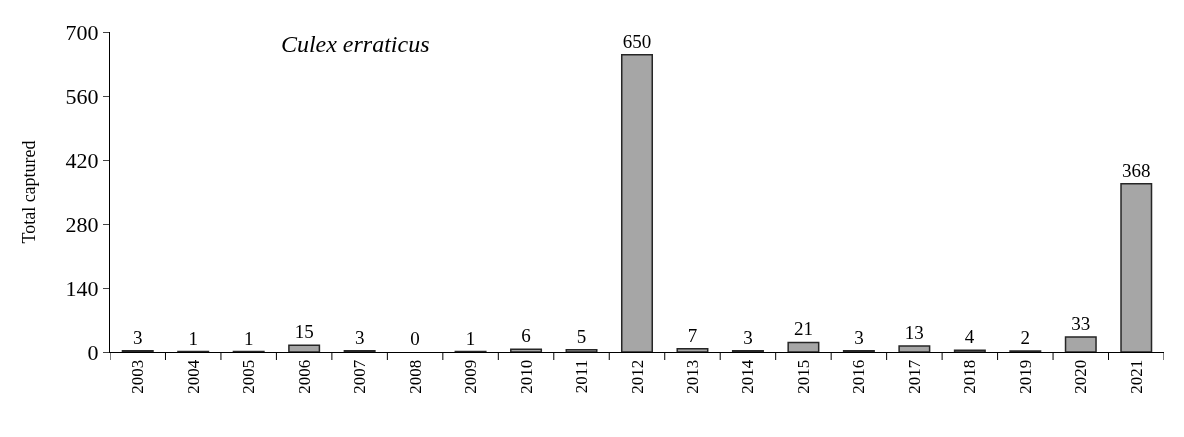  I want to click on data-label: 368, so click(1136, 170).